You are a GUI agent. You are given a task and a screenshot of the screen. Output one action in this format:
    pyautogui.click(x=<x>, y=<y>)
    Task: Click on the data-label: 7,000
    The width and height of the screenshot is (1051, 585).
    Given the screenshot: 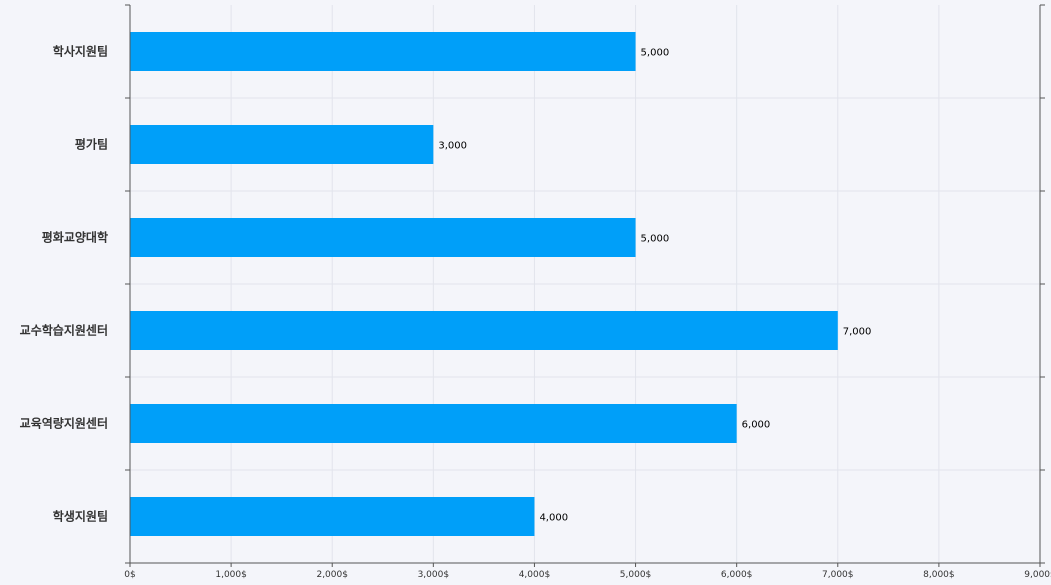 What is the action you would take?
    pyautogui.click(x=857, y=332)
    